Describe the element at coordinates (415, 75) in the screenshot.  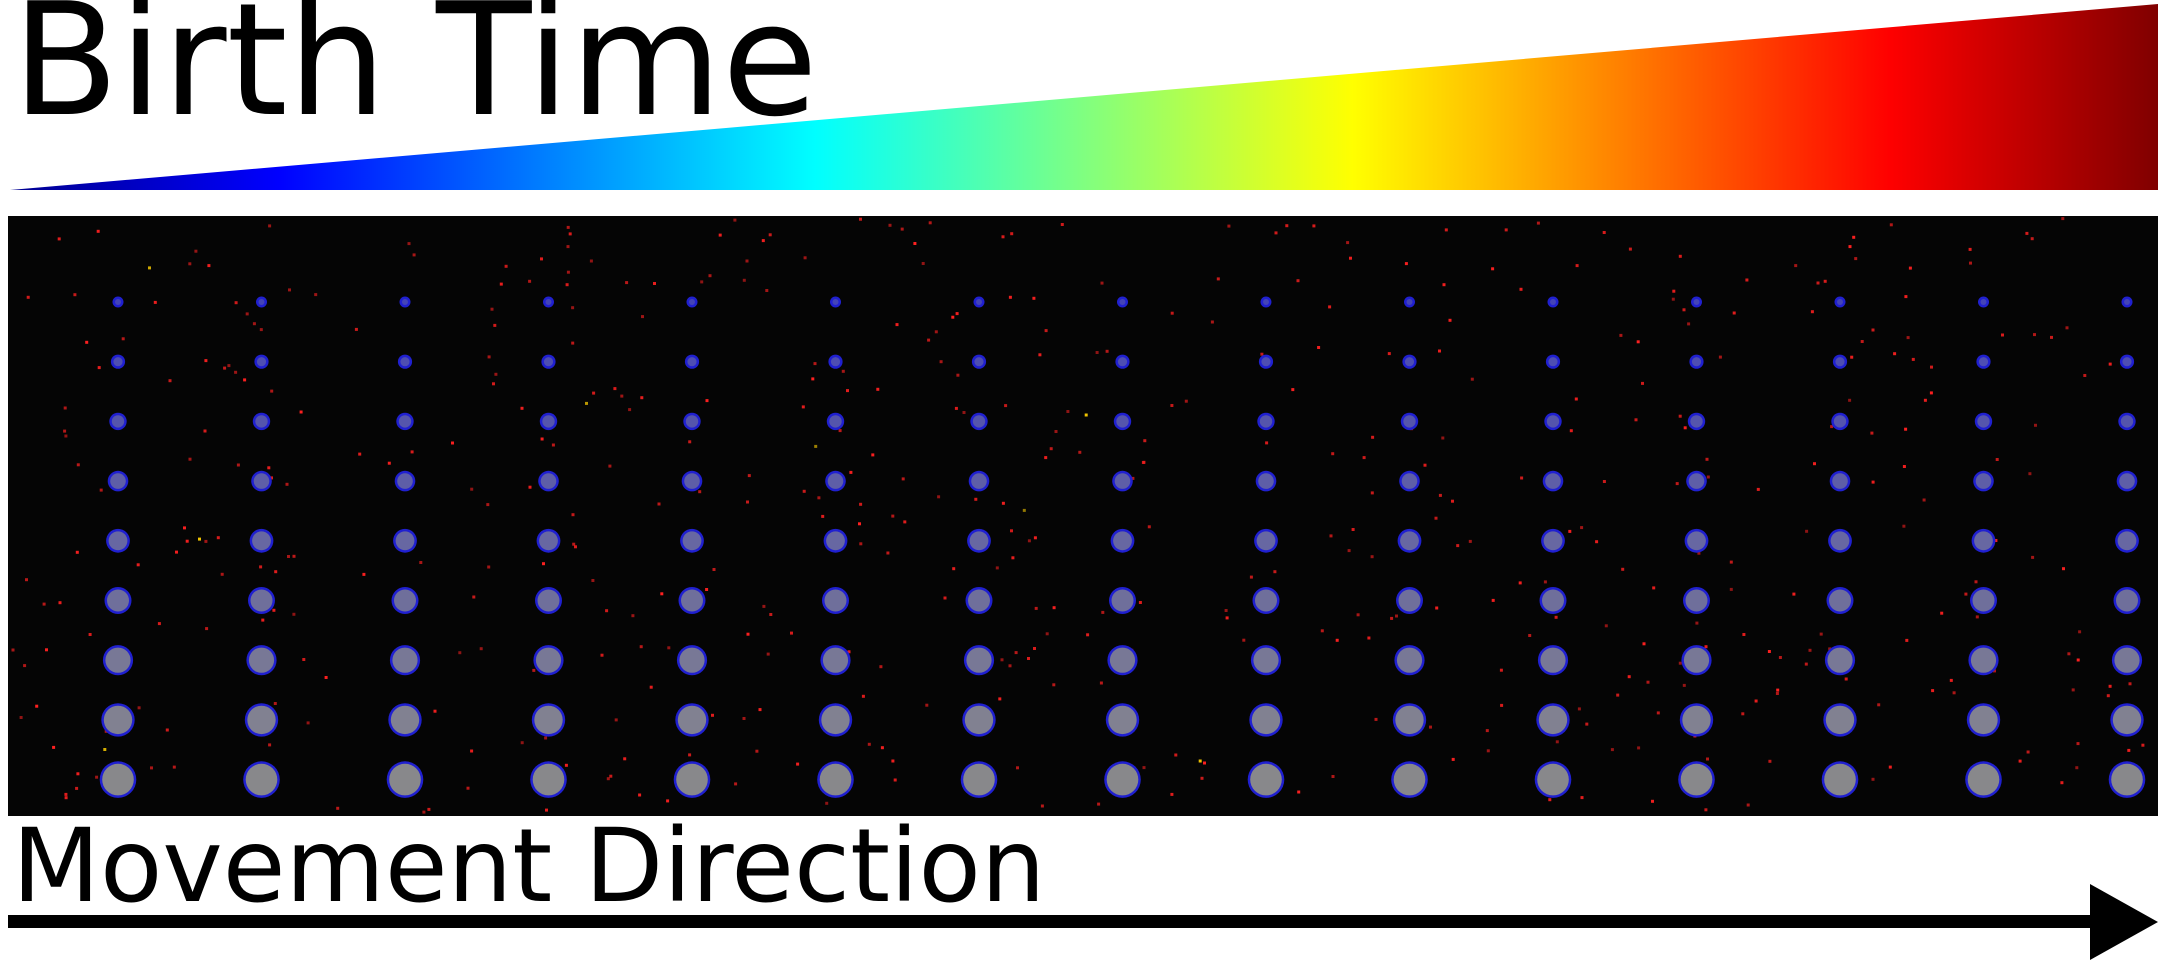
I see `birth-time-title: Birth Time` at that location.